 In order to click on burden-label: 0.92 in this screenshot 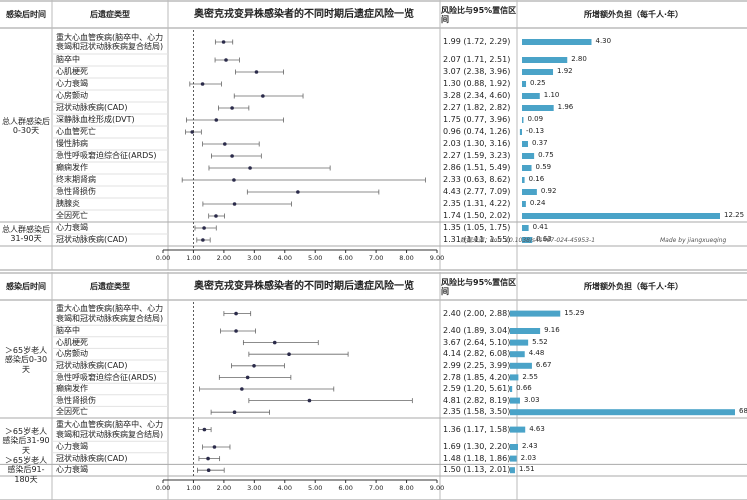, I will do `click(548, 191)`.